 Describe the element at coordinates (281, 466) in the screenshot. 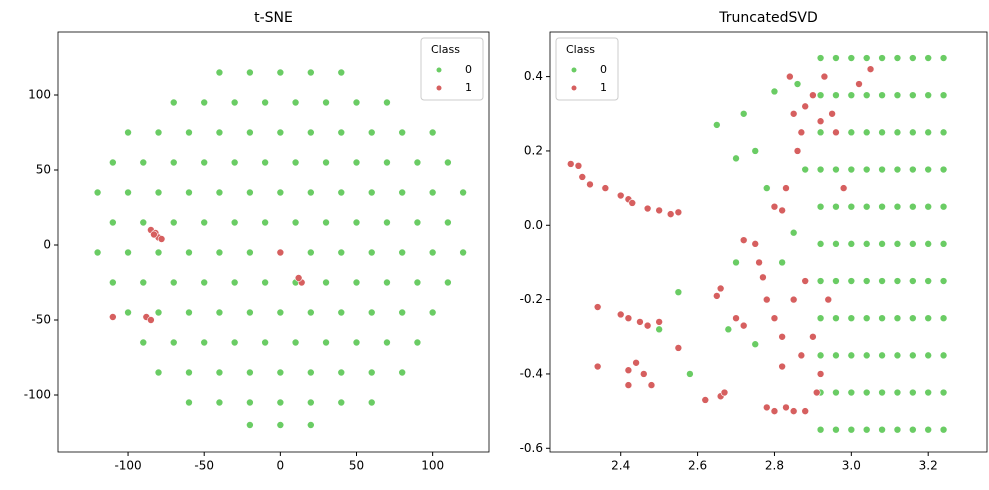

I see `x-tick-label: 0` at that location.